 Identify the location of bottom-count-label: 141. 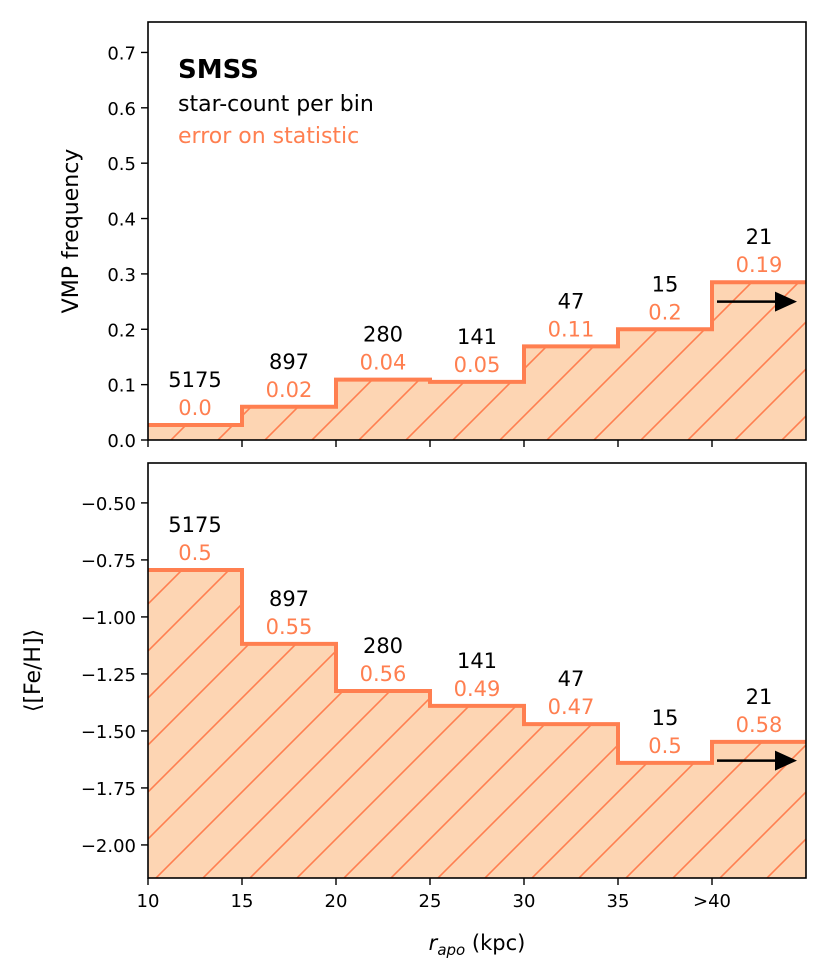
(477, 661).